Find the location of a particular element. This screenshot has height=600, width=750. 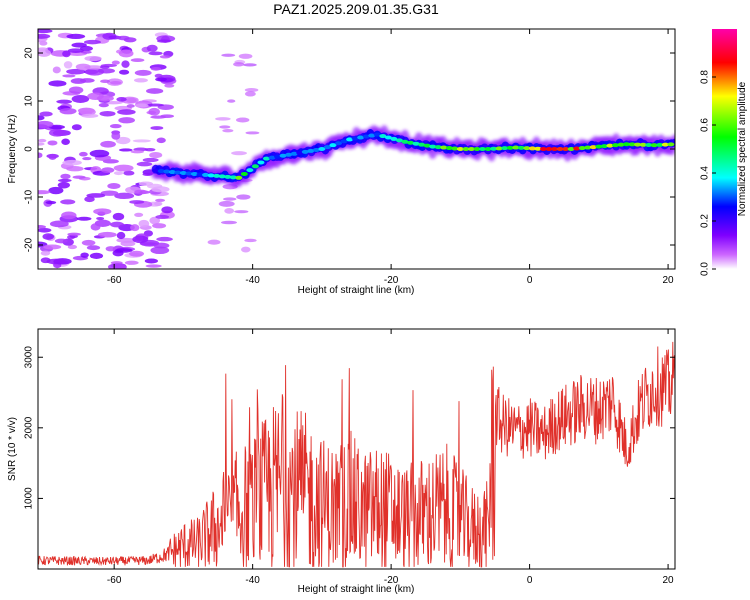

x-tick-label: -60 is located at coordinates (114, 280).